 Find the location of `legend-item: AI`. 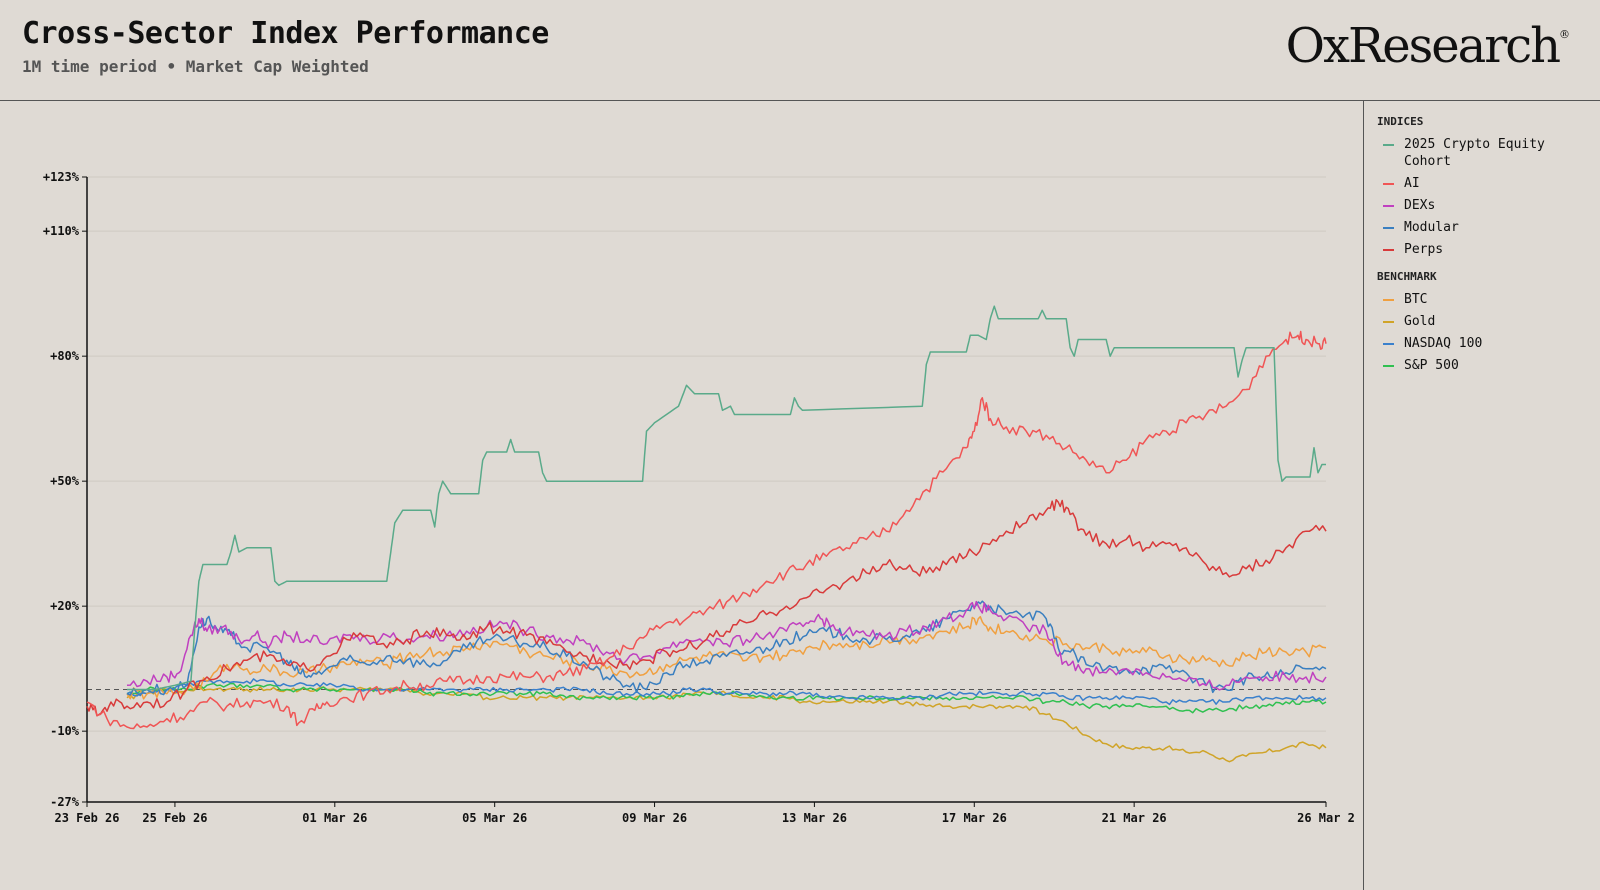

legend-item: AI is located at coordinates (1488, 183).